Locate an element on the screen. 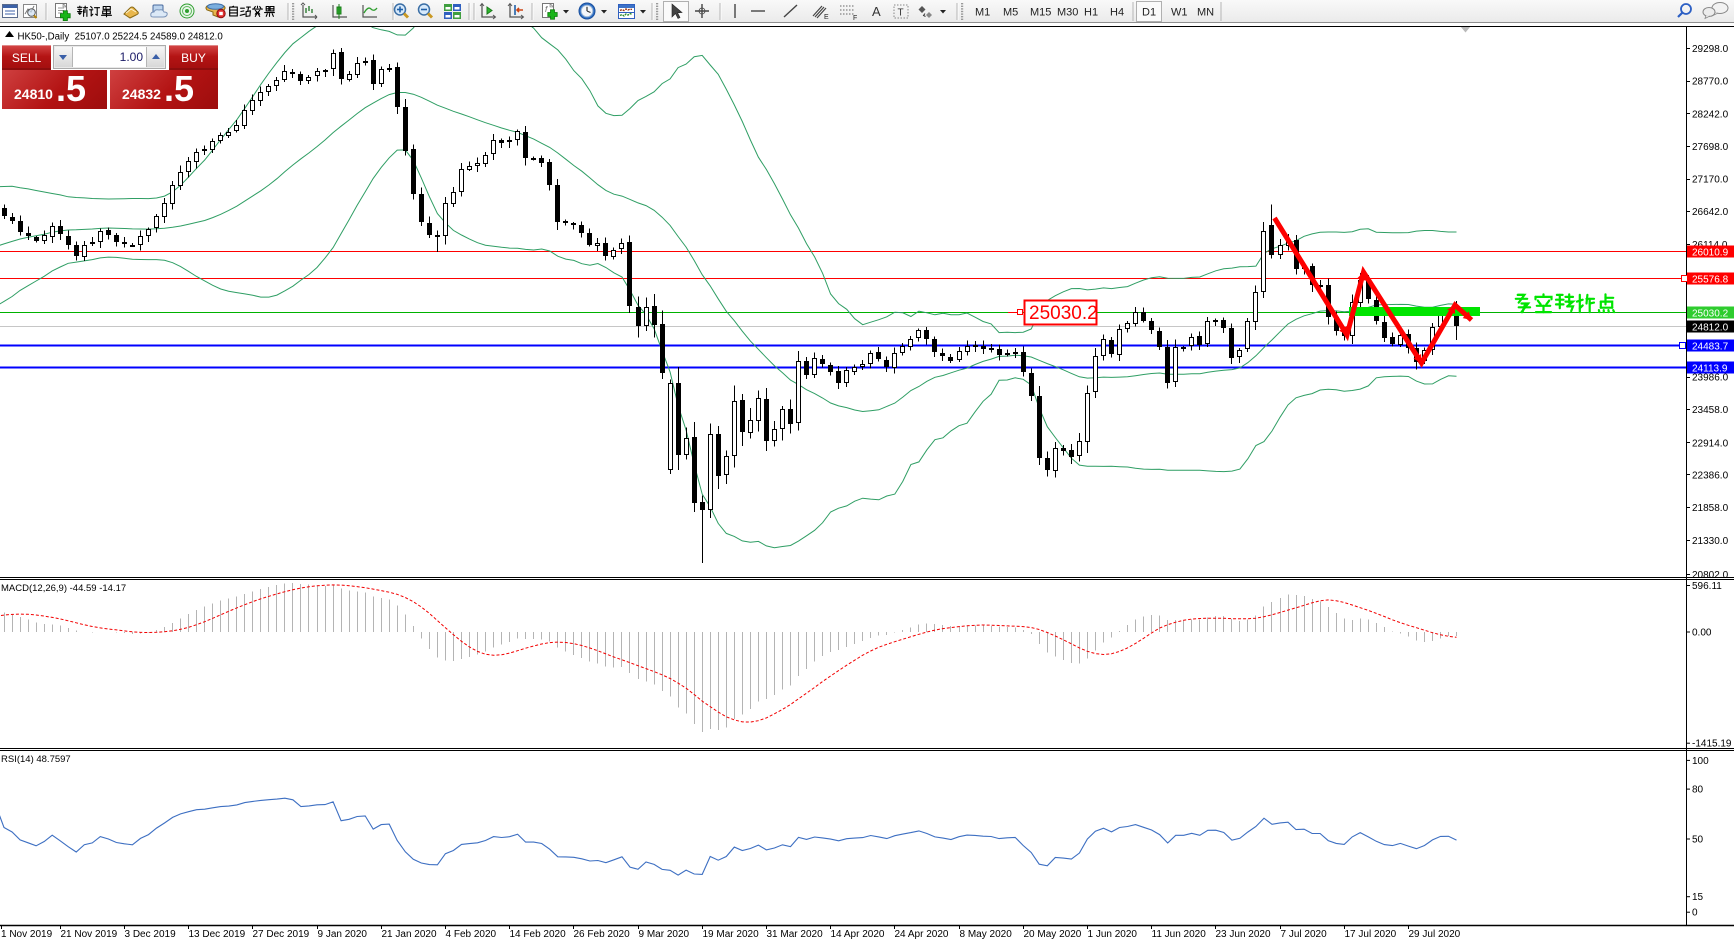 The image size is (1734, 943). svg-text: 11 Jun 2020 is located at coordinates (1179, 934).